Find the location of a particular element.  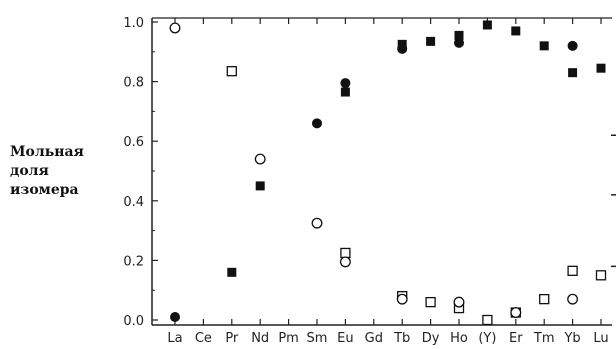

y-tick-label: 0.8 is located at coordinates (133, 83).